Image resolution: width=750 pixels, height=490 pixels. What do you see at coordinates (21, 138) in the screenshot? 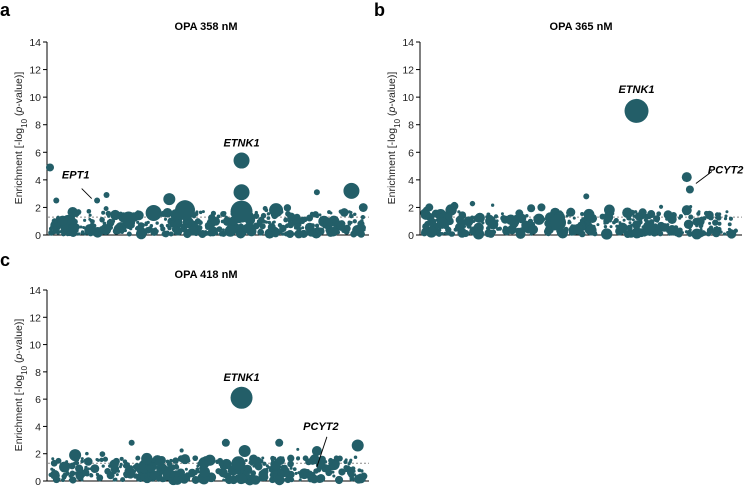
I see `y-axis-label: Enrichment [-log10 (p-value)]` at bounding box center [21, 138].